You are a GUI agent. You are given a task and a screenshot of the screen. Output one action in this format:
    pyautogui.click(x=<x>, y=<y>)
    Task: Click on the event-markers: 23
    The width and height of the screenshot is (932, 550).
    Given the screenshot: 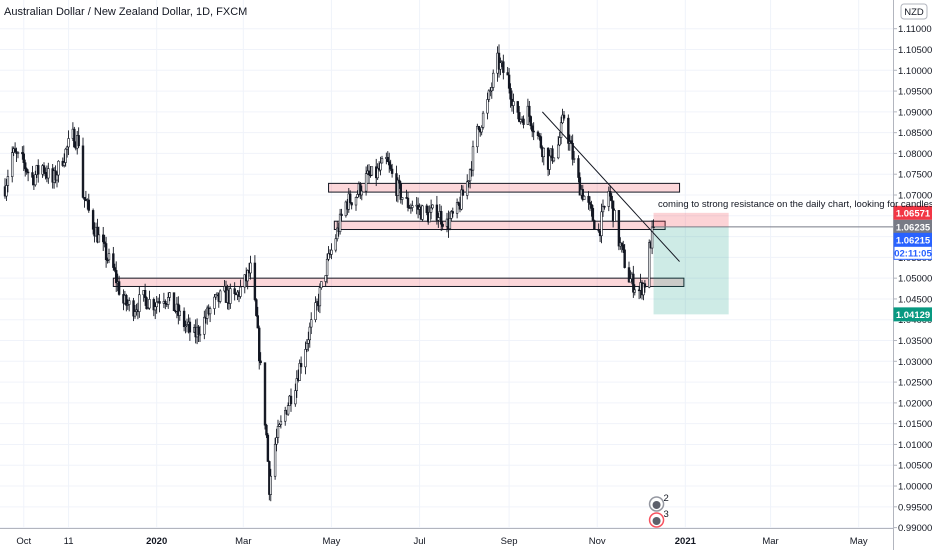 What is the action you would take?
    pyautogui.click(x=658, y=510)
    